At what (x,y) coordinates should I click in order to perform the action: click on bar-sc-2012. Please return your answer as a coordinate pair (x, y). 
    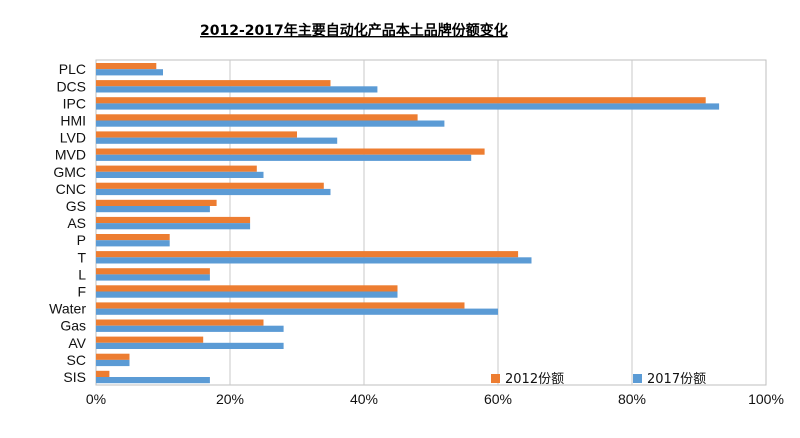
    Looking at the image, I should click on (113, 356).